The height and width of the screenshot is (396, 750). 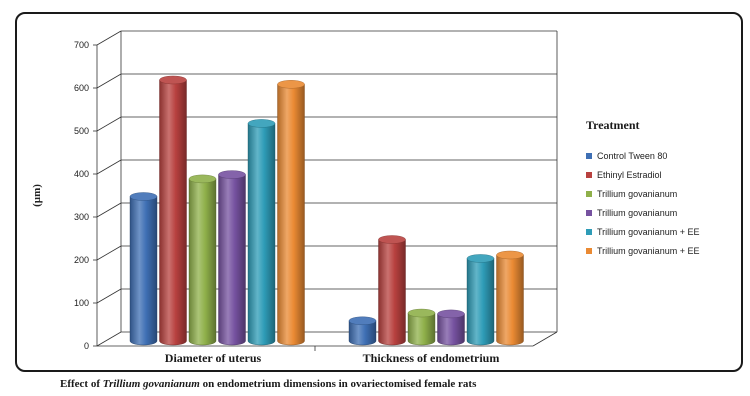 I want to click on floor-edge, so click(x=545, y=339).